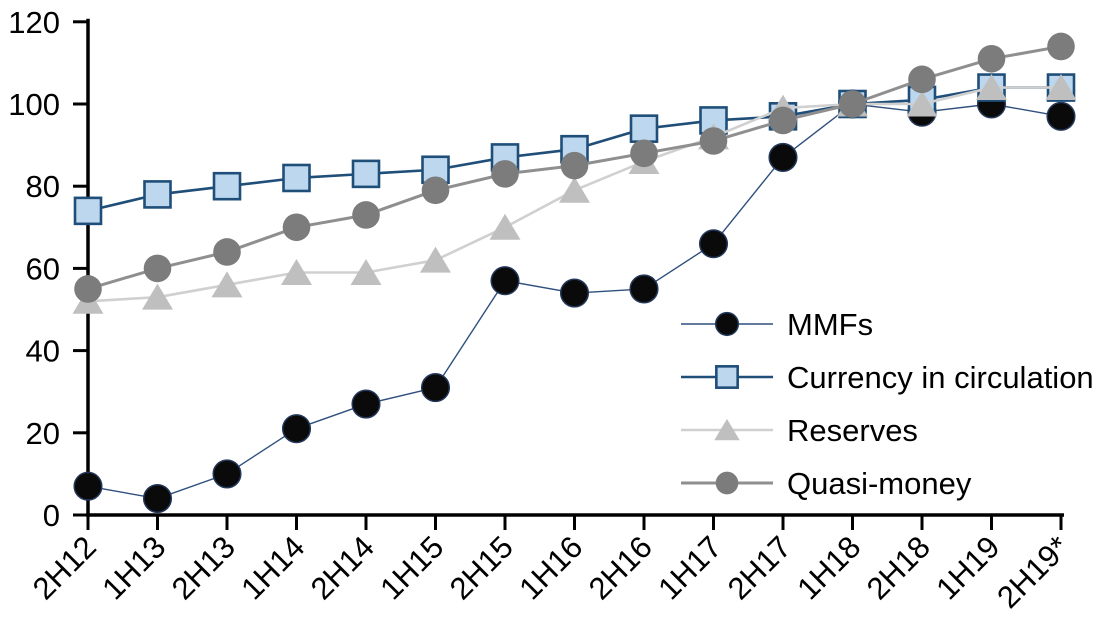  Describe the element at coordinates (34, 22) in the screenshot. I see `y-axis-tick-label: 120` at that location.